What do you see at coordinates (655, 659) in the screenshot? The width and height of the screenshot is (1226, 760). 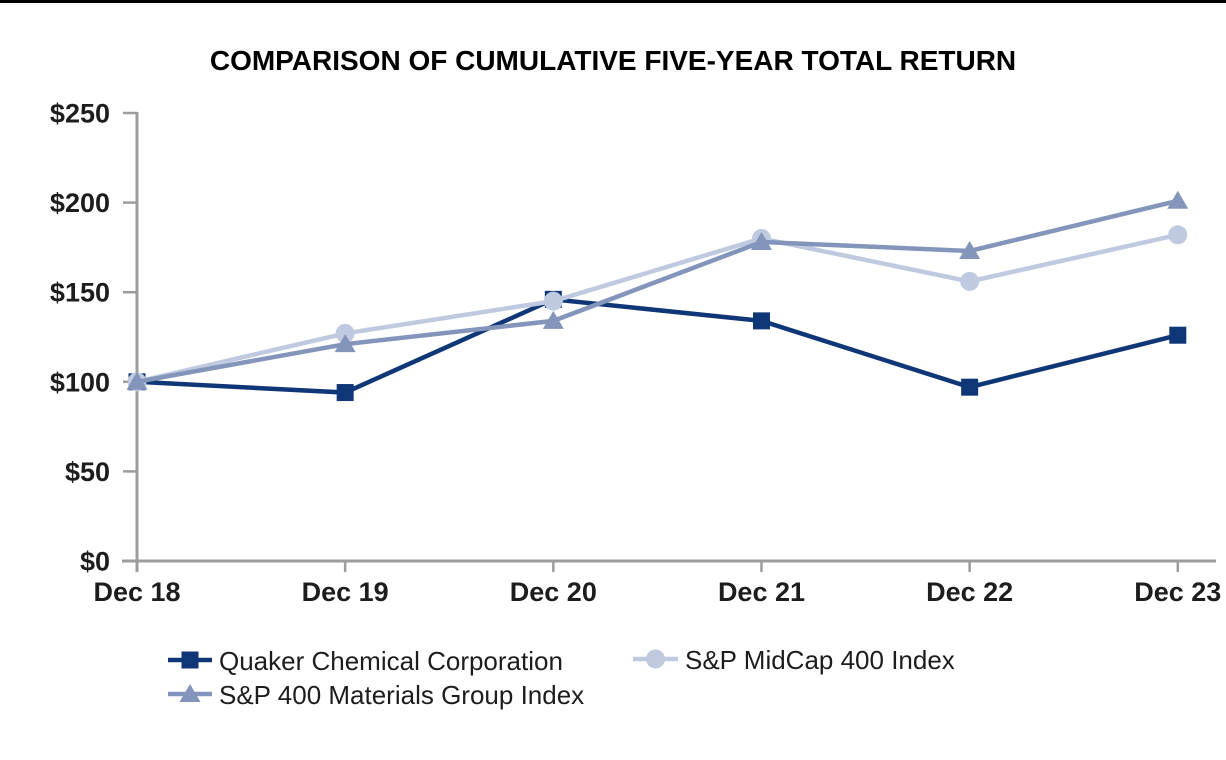 I see `legend-marker-circle` at bounding box center [655, 659].